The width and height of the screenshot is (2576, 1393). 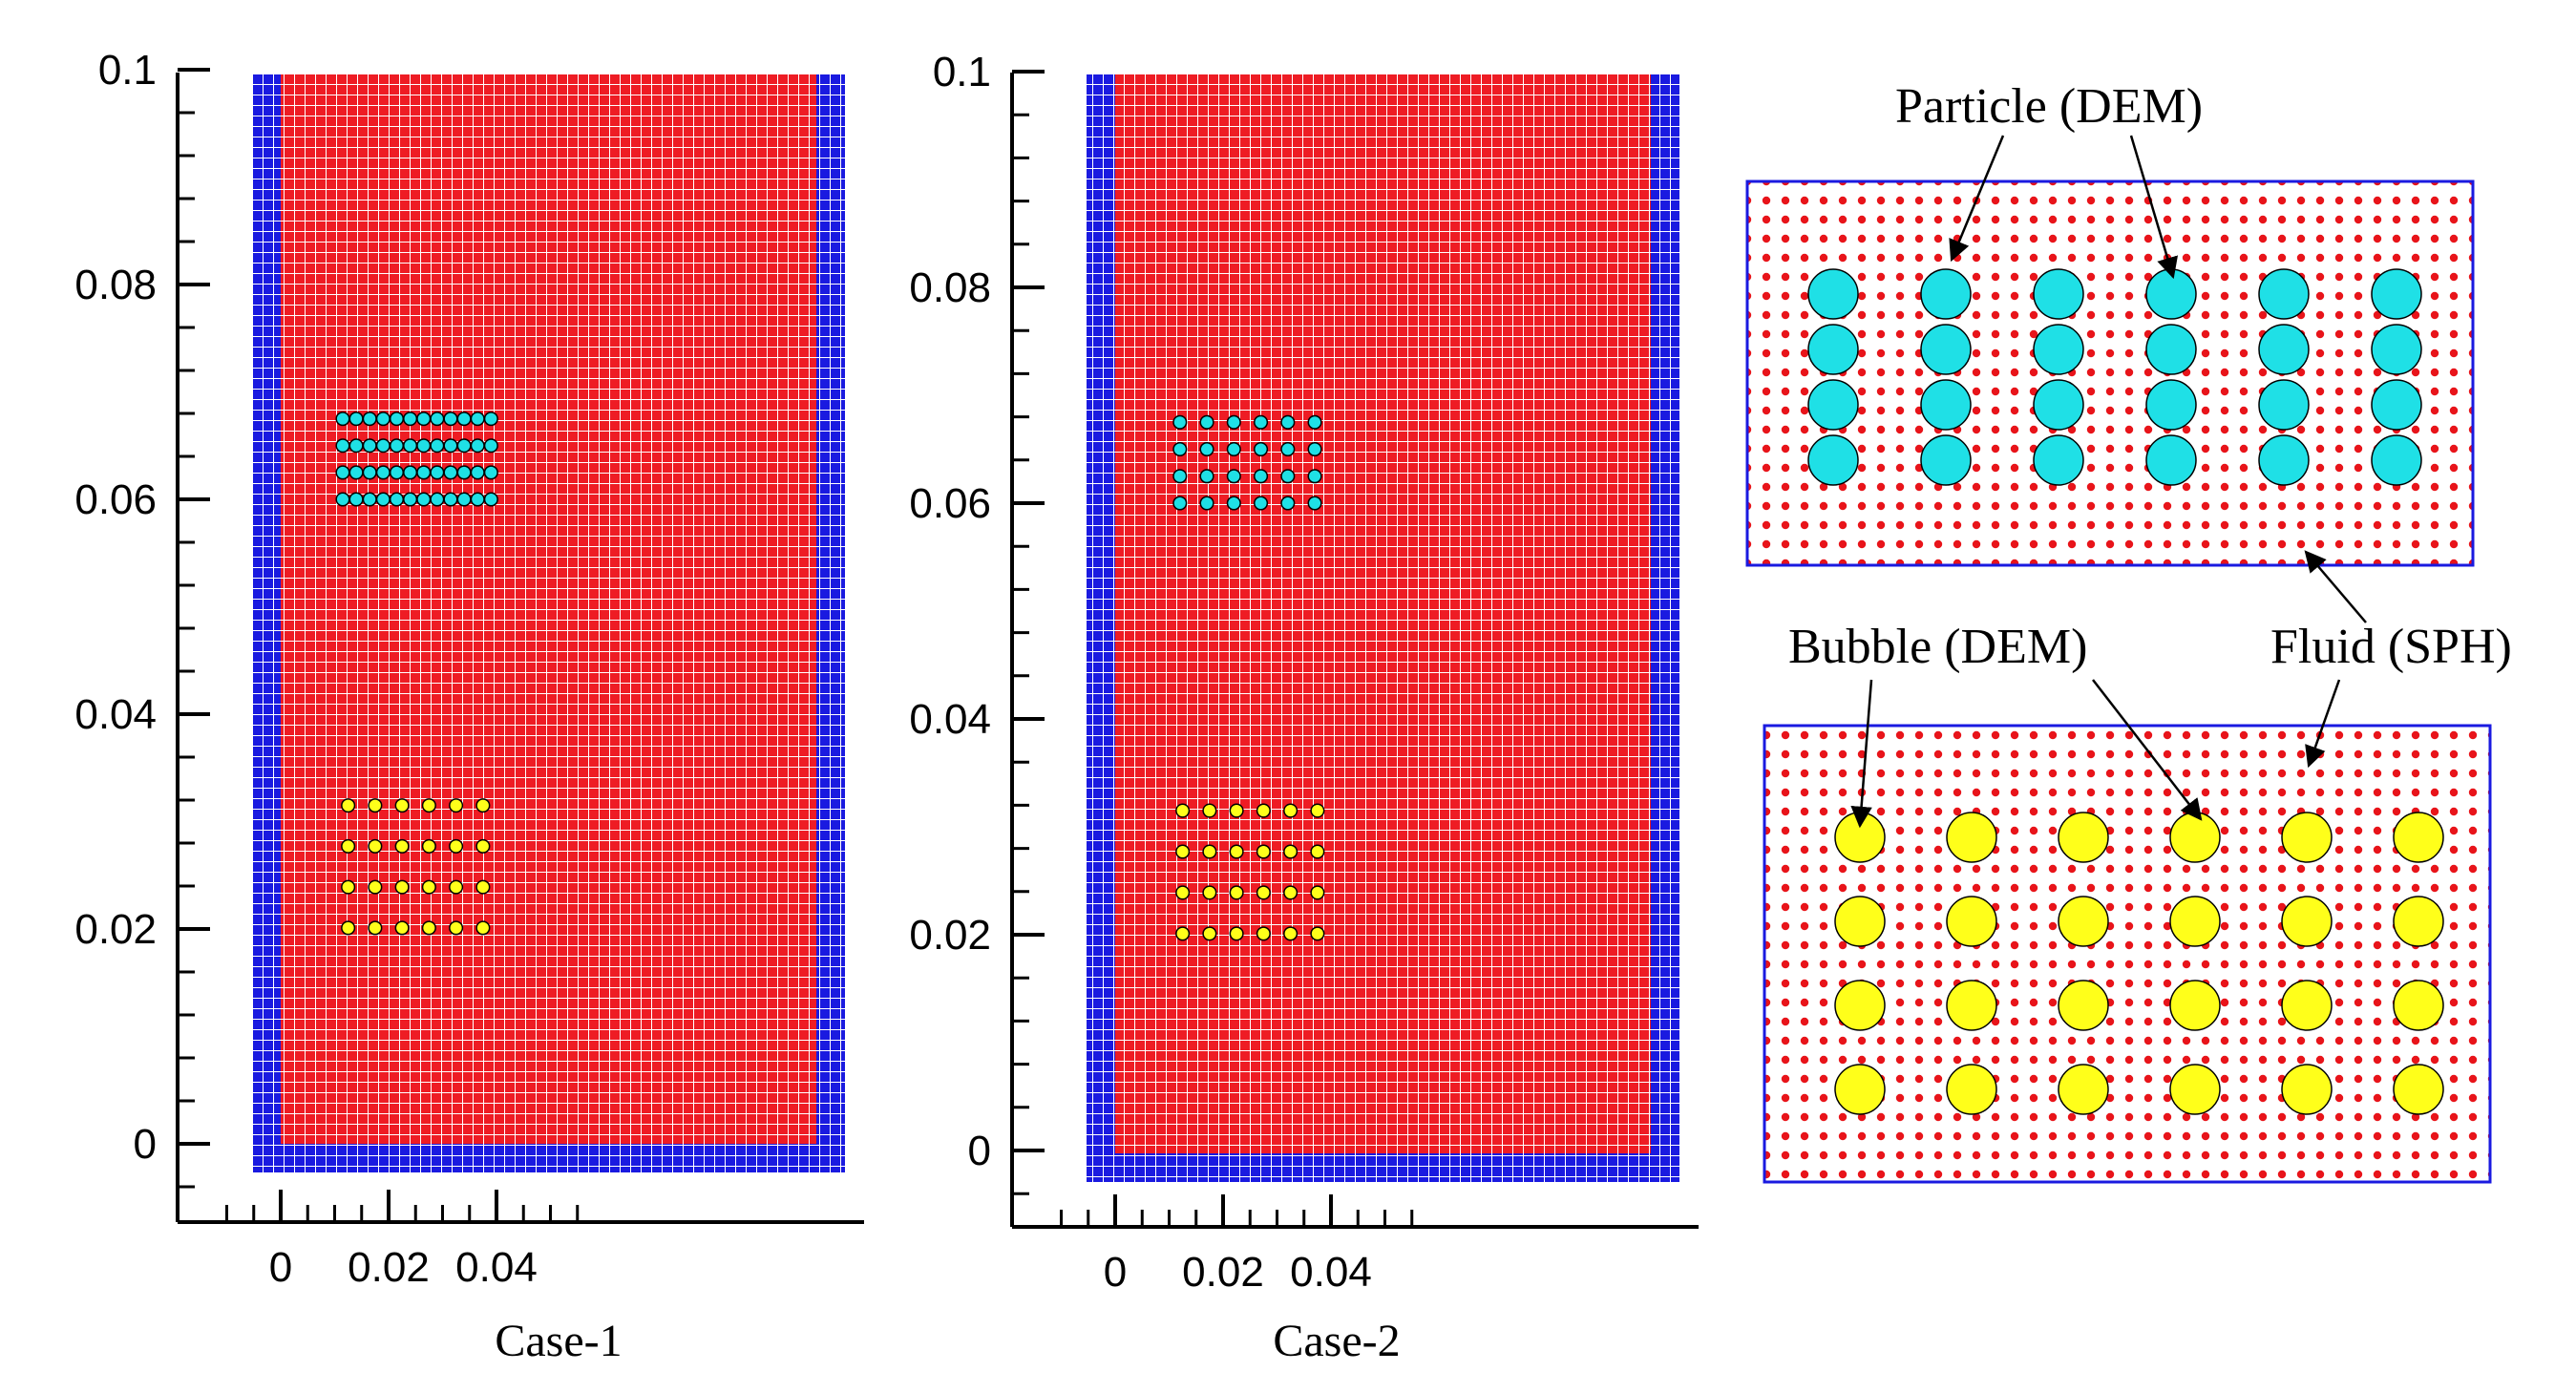 I want to click on y-tick-label: 0.06, so click(x=115, y=500).